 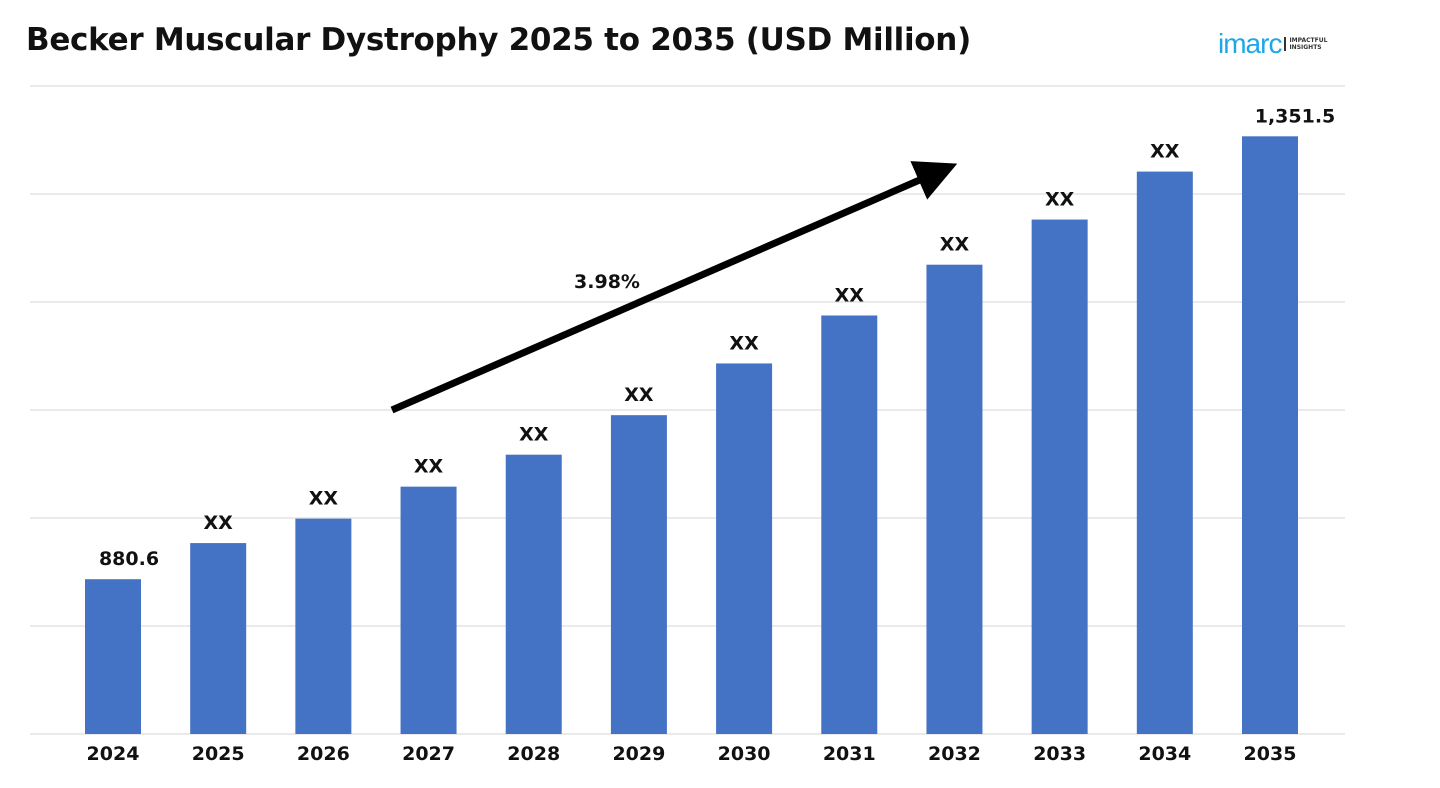 I want to click on logo-tagline: IMPACTFUL INSIGHTS, so click(x=1306, y=44).